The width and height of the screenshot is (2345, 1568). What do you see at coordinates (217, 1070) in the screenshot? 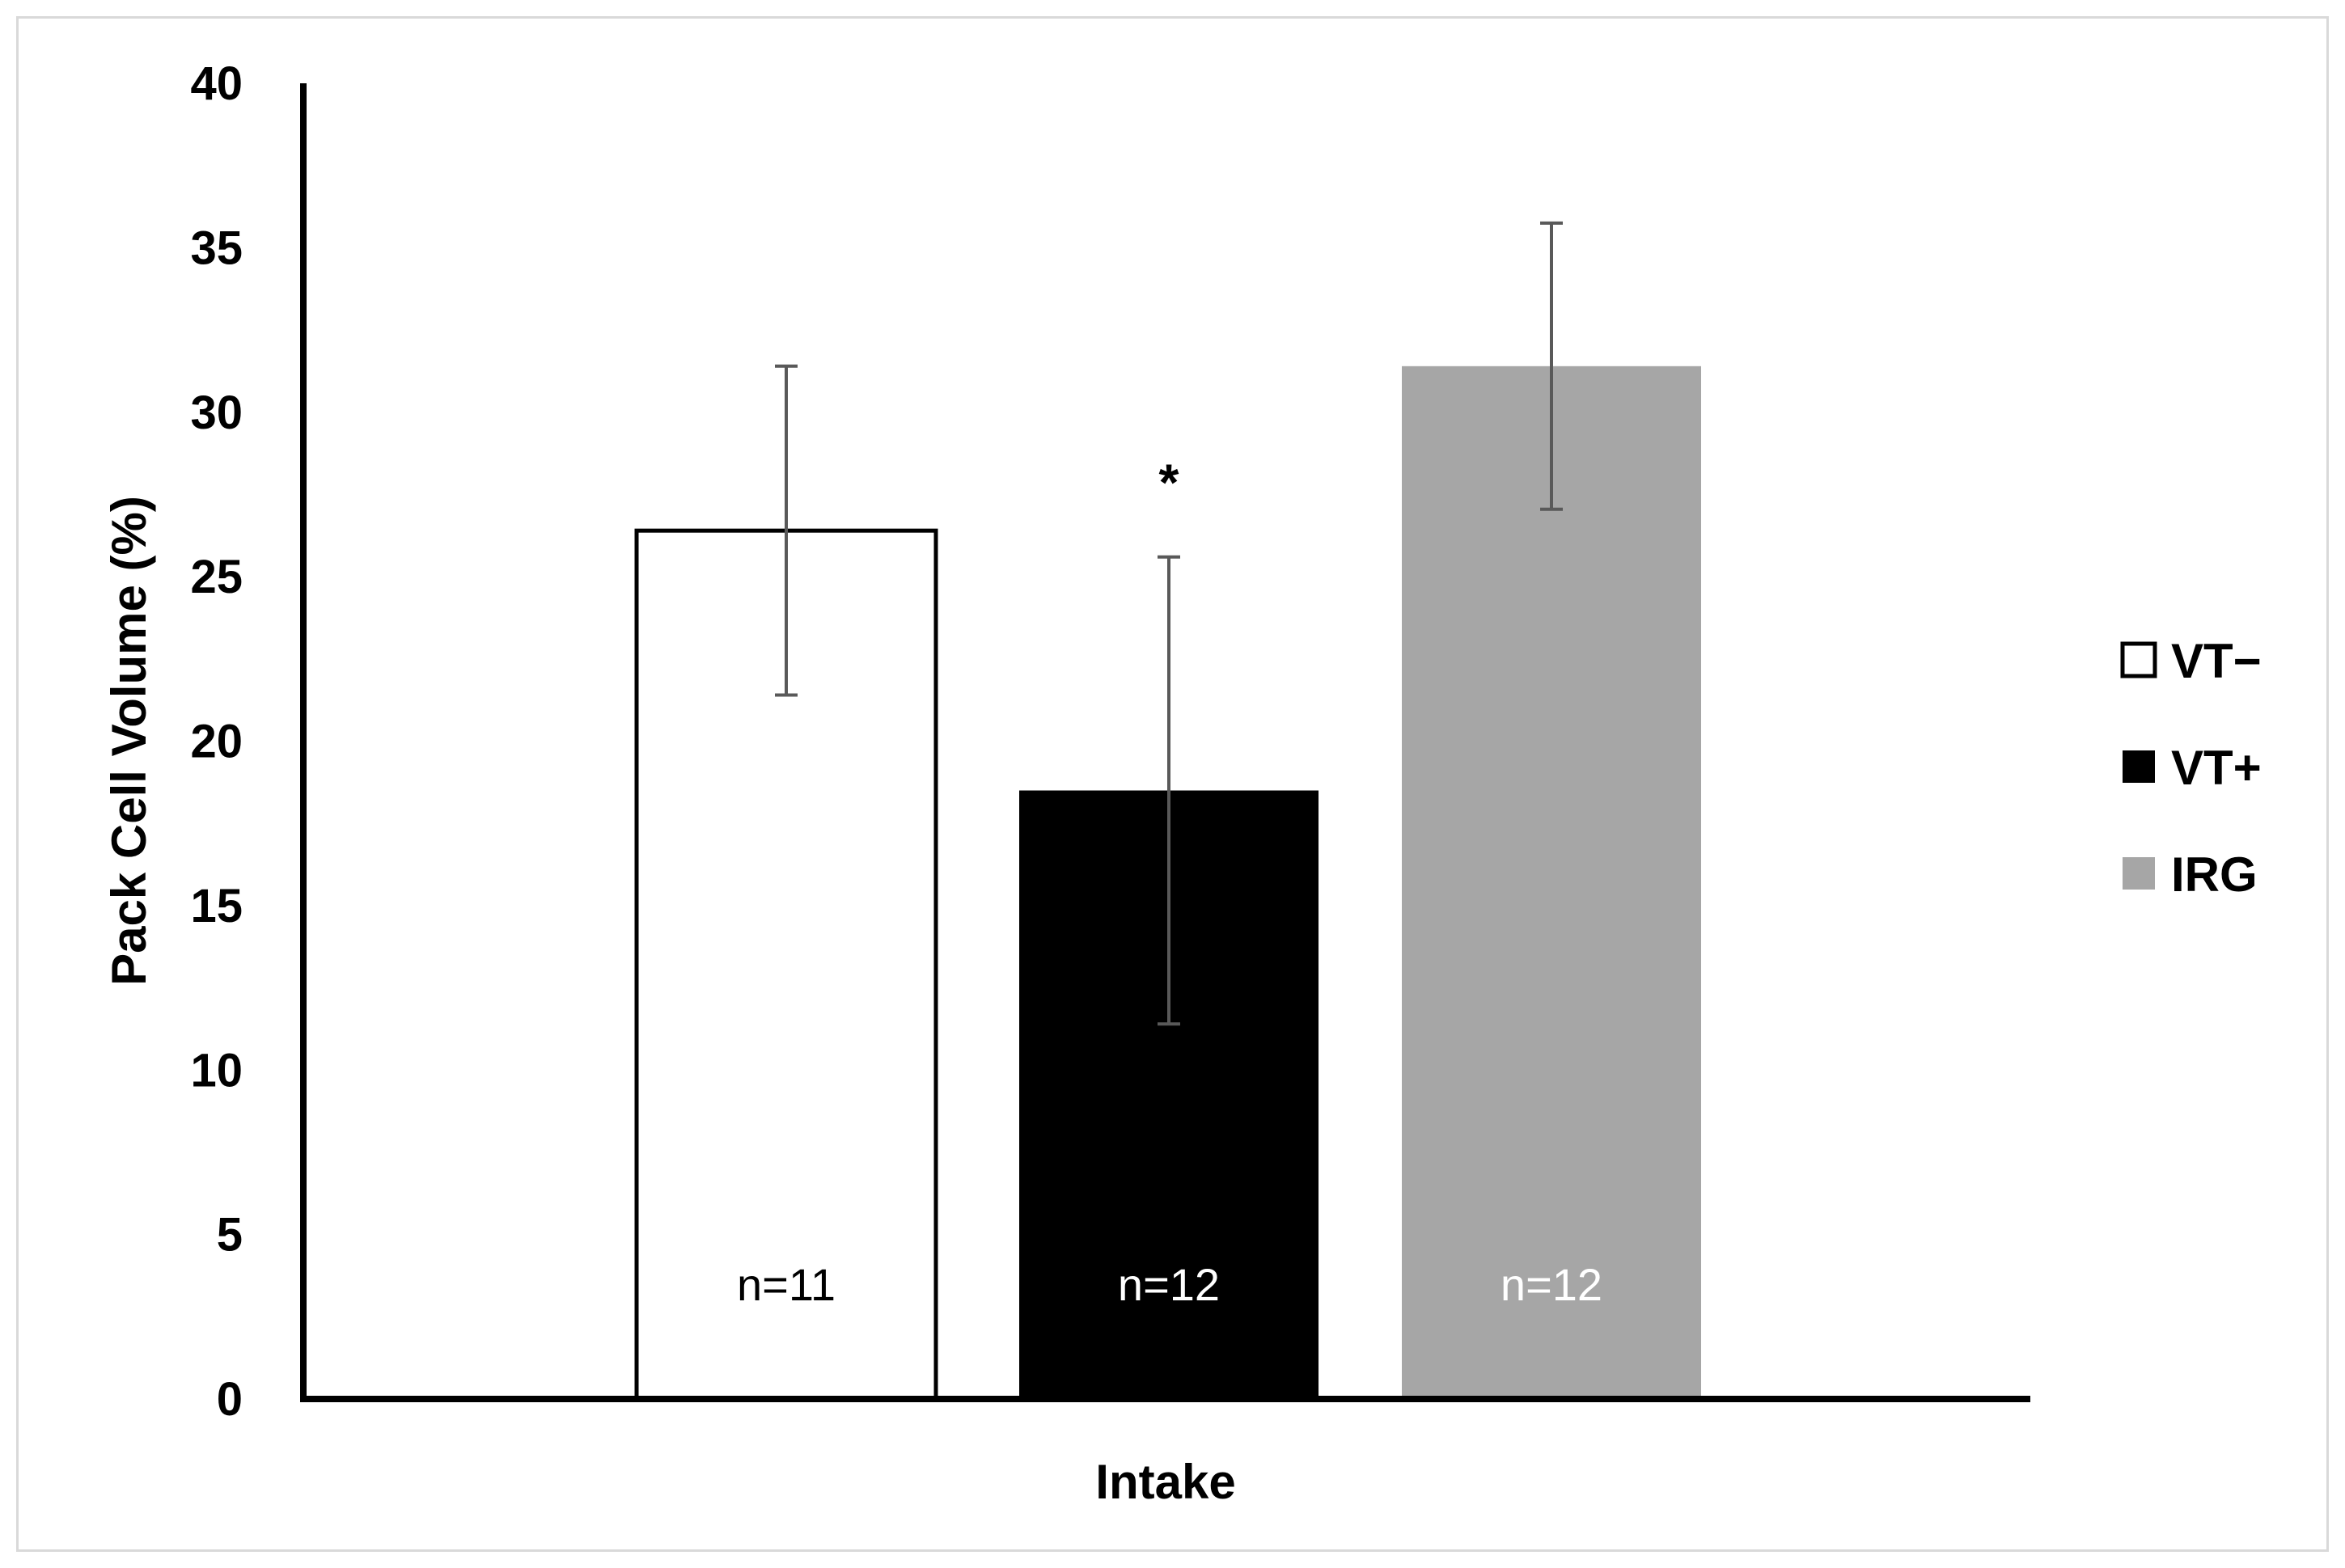
I see `y-tick-label-10: 10` at bounding box center [217, 1070].